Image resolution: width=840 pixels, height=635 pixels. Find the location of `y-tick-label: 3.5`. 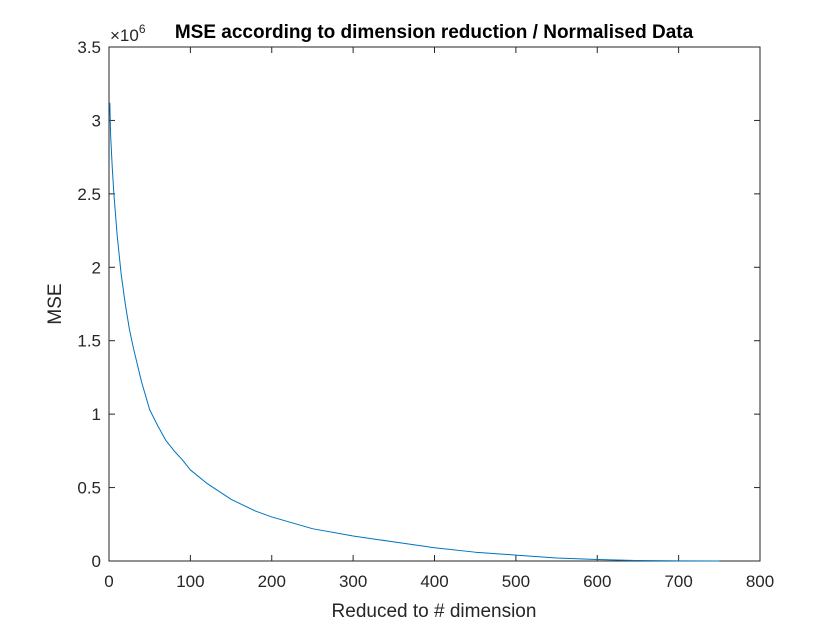

y-tick-label: 3.5 is located at coordinates (89, 47).